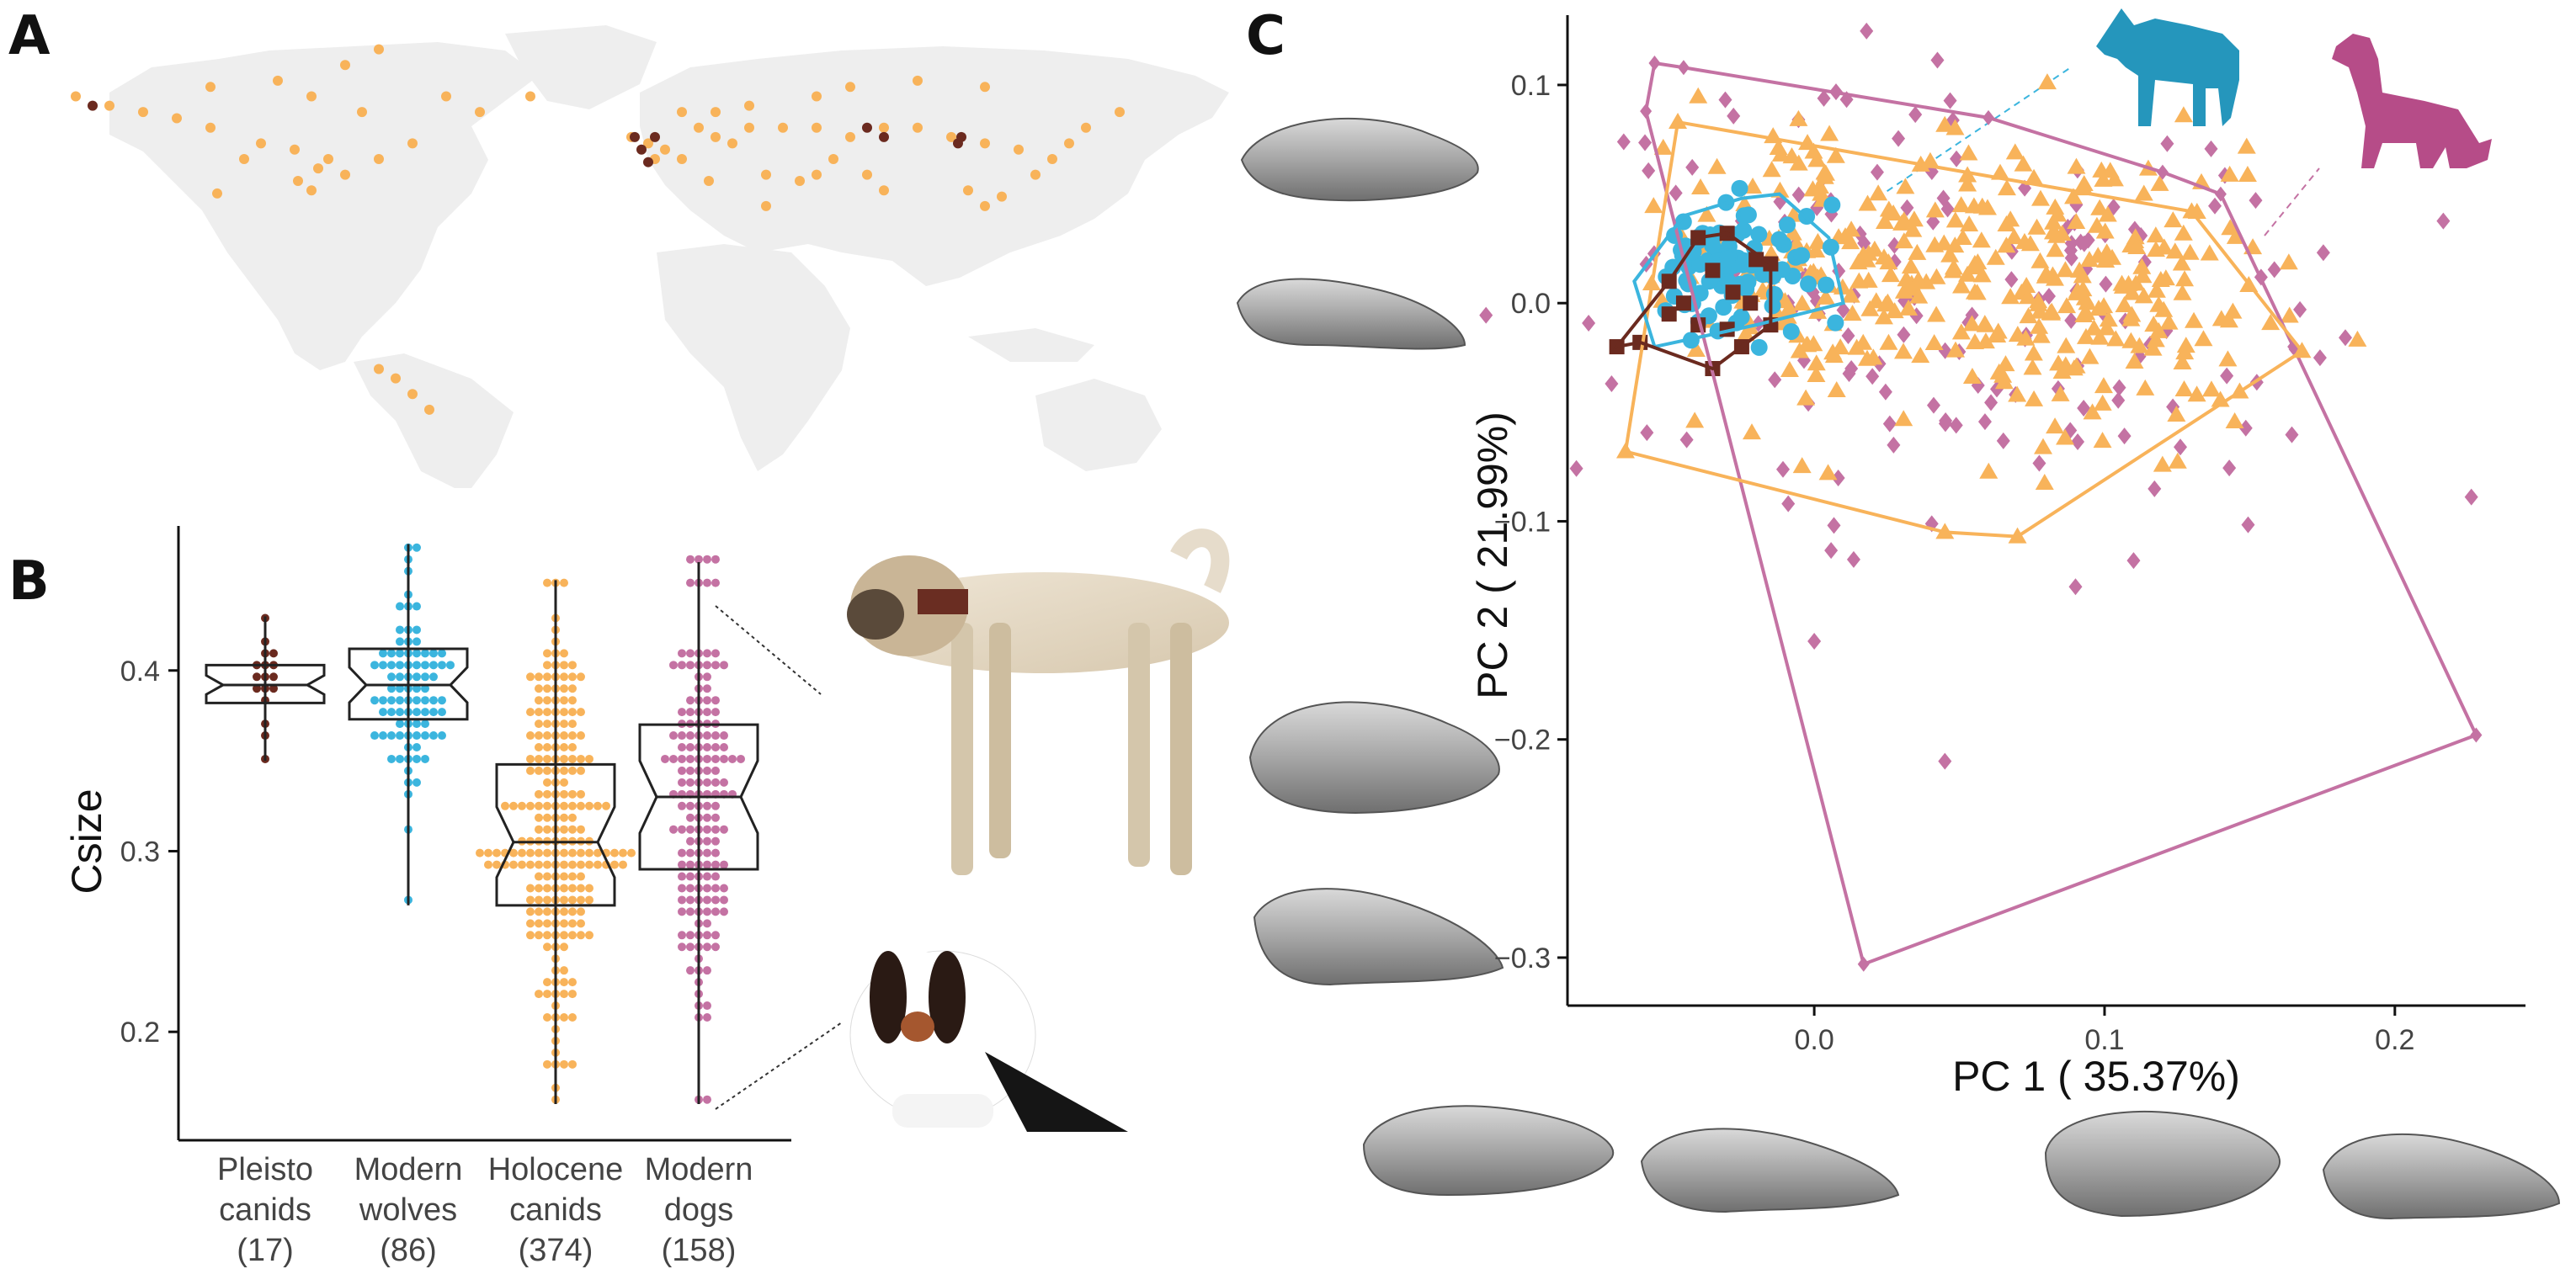  Describe the element at coordinates (1770, 1170) in the screenshot. I see `skull-bottom-2-lateral` at that location.